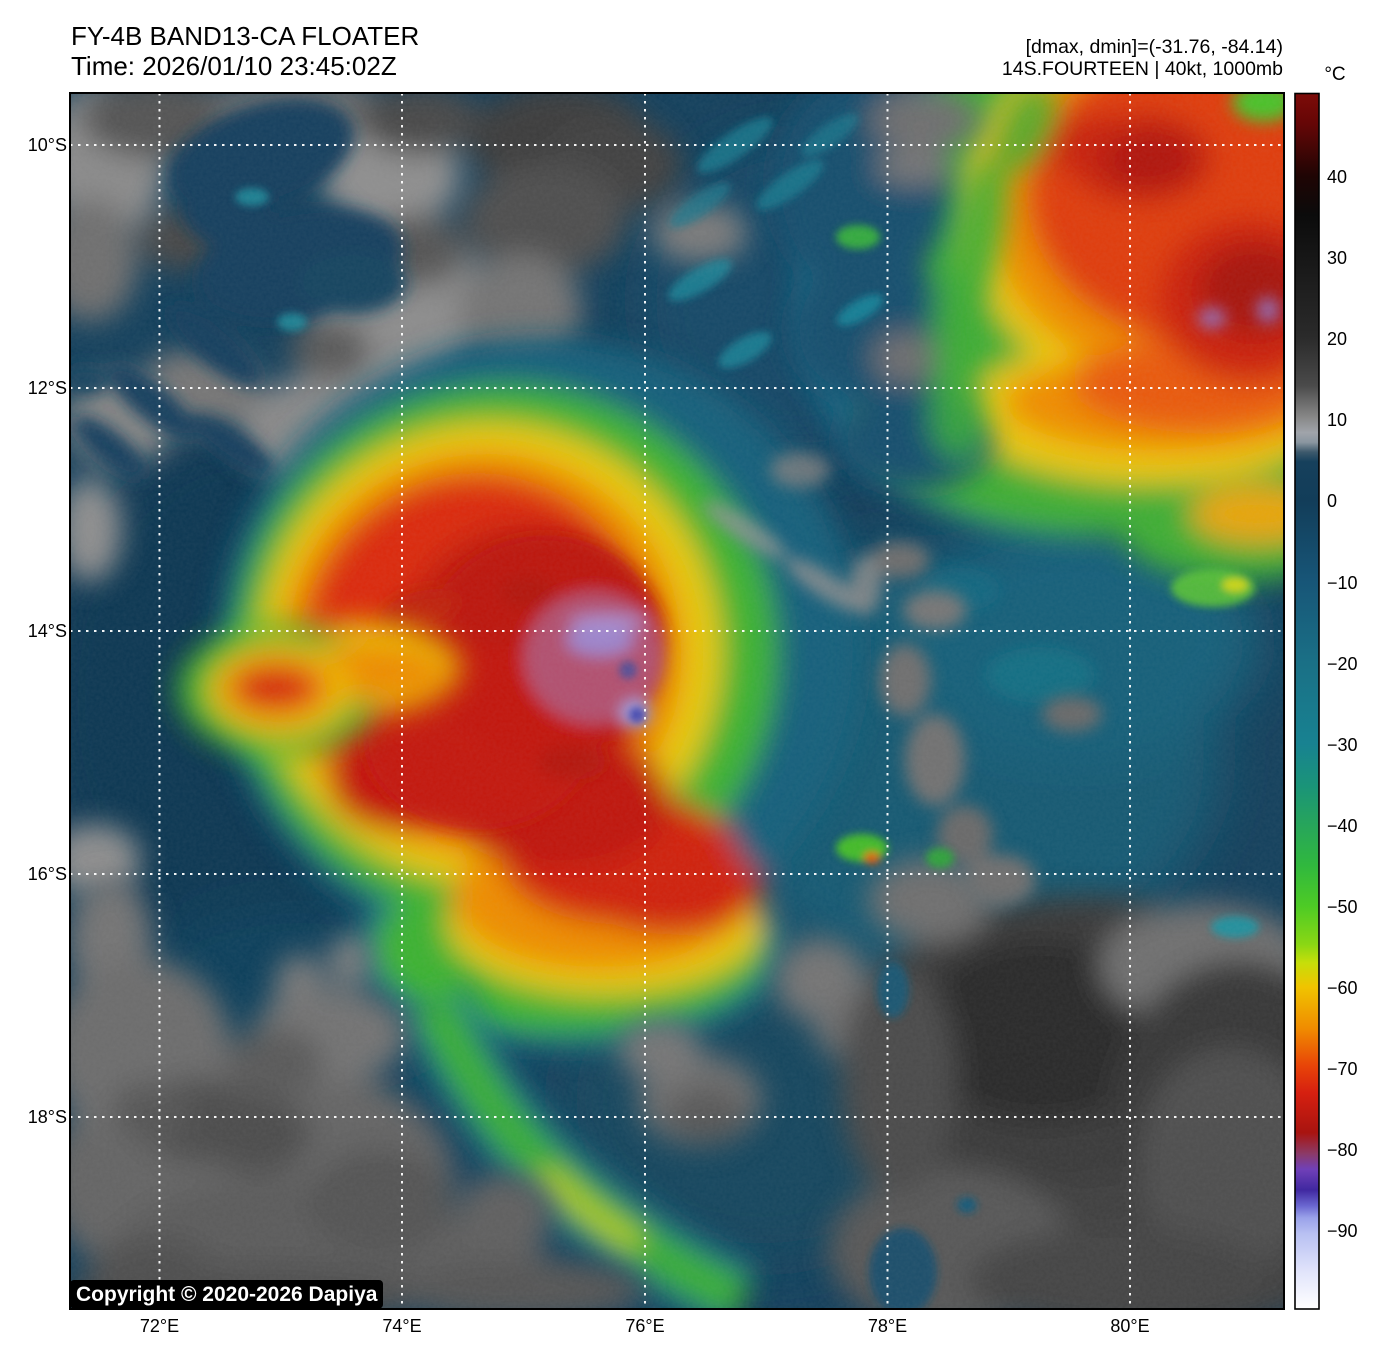  Describe the element at coordinates (1342, 1231) in the screenshot. I see `svg-text: −90` at that location.